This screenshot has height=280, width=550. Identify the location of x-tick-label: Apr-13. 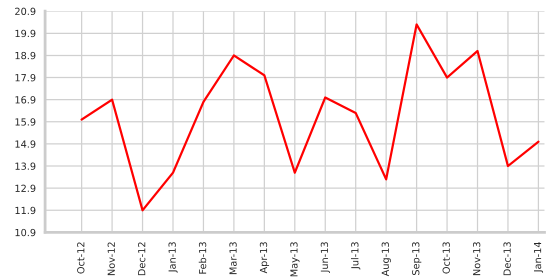
(265, 258).